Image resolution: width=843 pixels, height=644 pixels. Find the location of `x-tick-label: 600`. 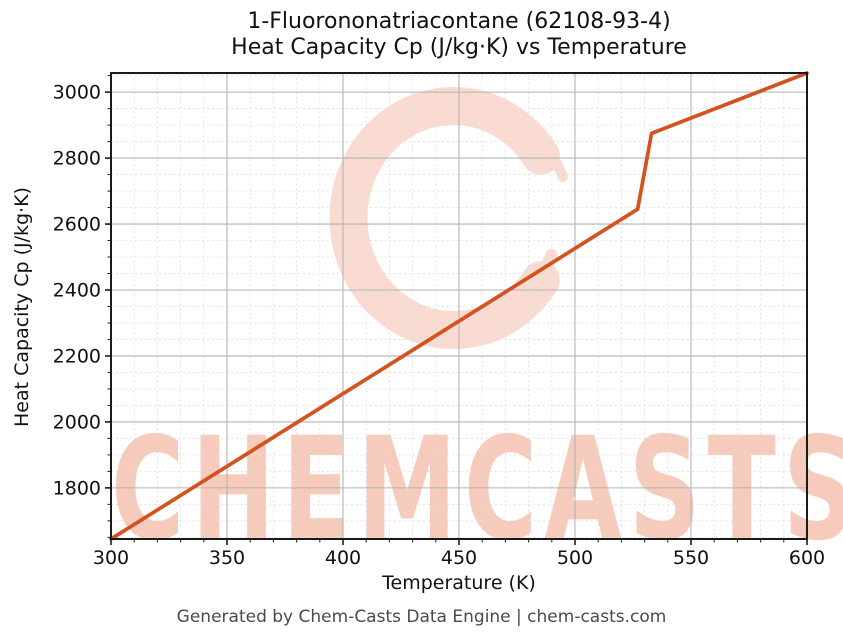

x-tick-label: 600 is located at coordinates (807, 558).